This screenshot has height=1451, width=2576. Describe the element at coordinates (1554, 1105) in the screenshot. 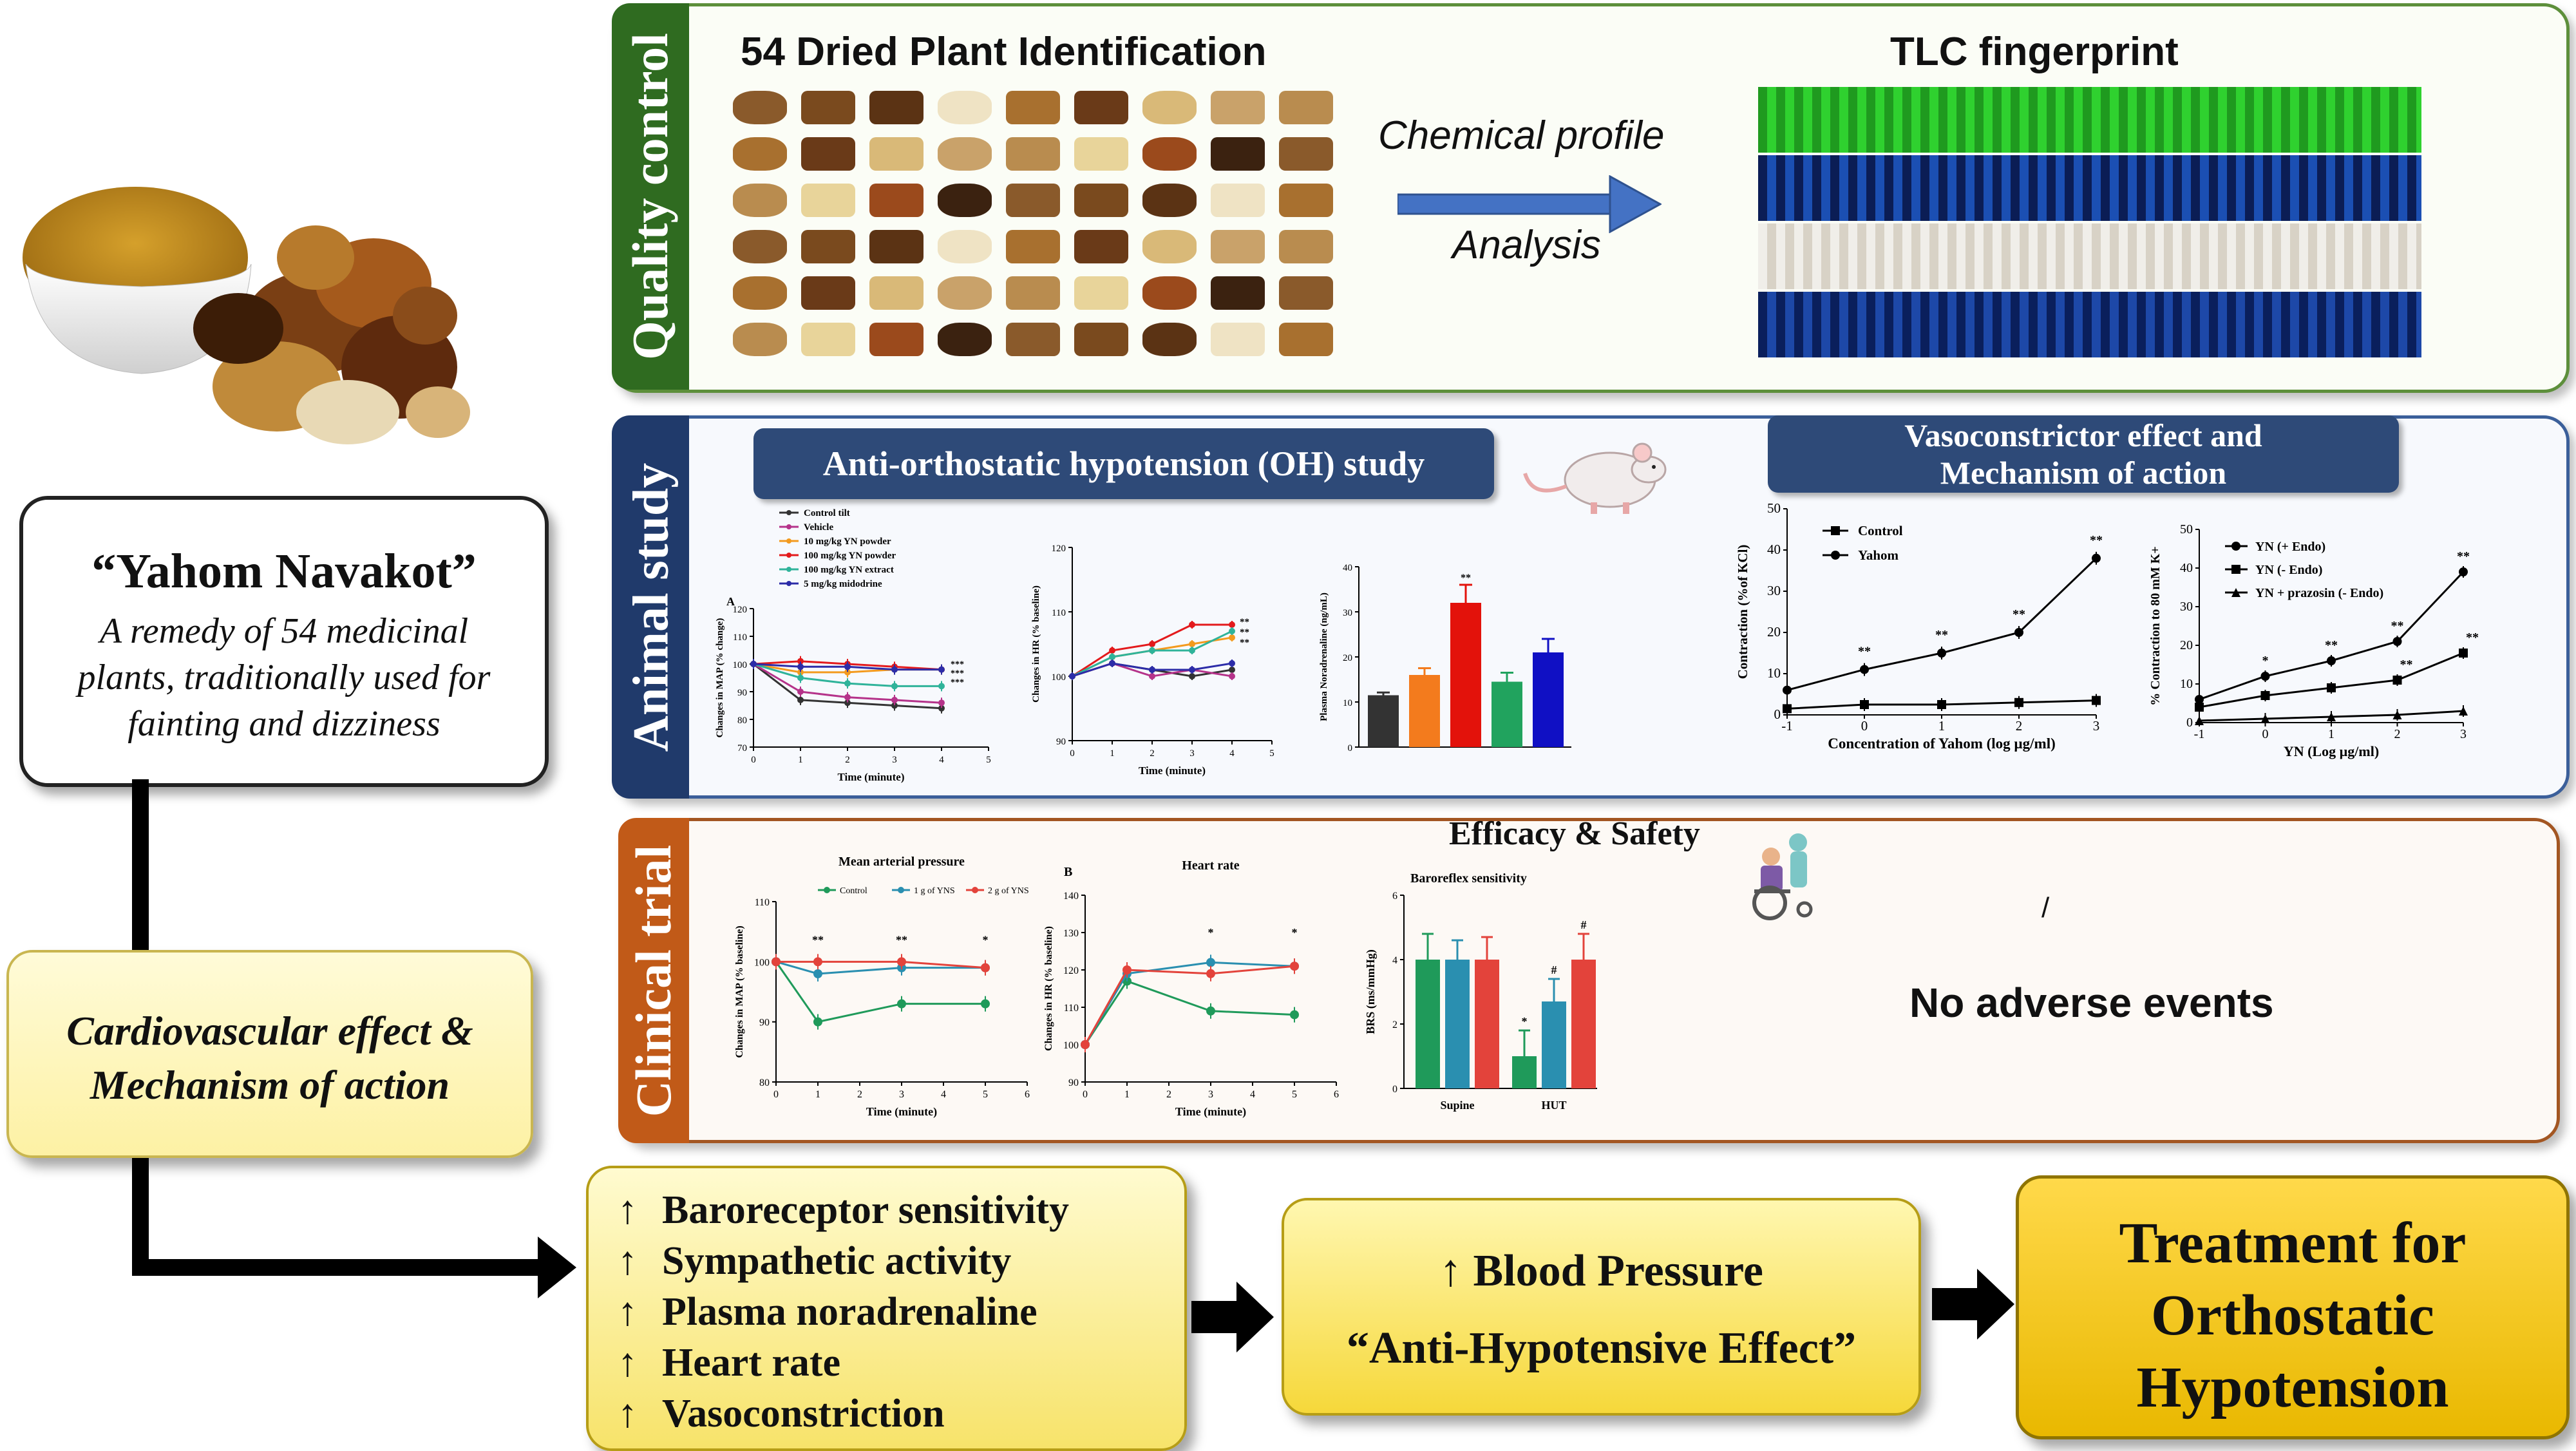

I see `x-tick-label: HUT` at that location.